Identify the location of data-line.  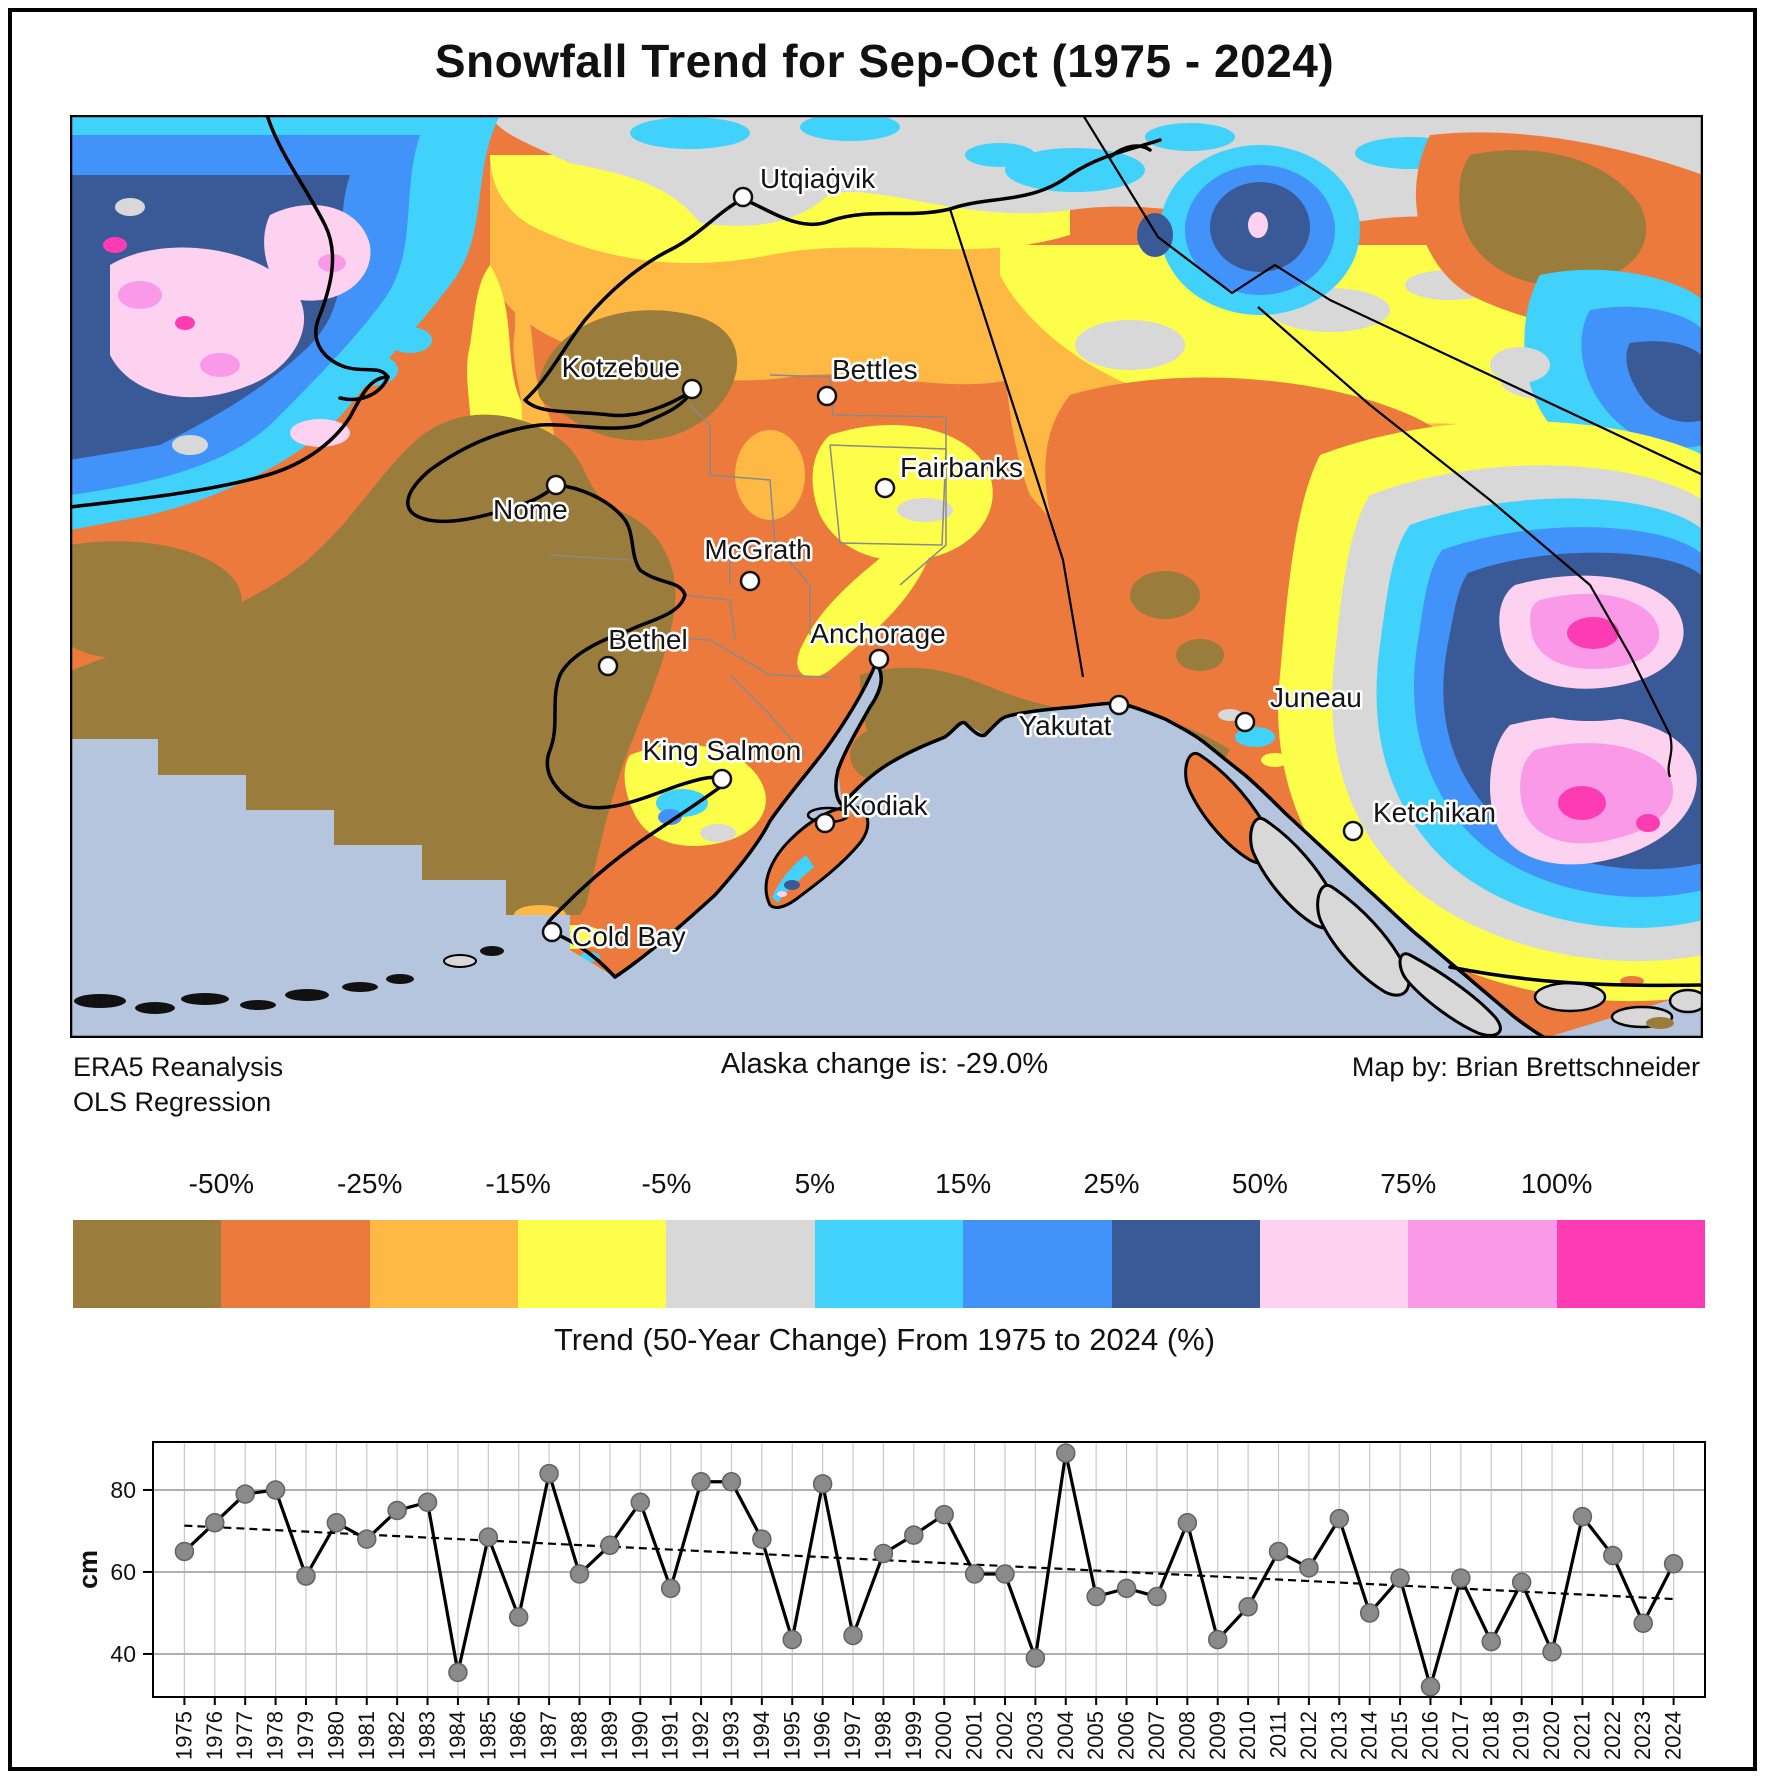
(929, 1570).